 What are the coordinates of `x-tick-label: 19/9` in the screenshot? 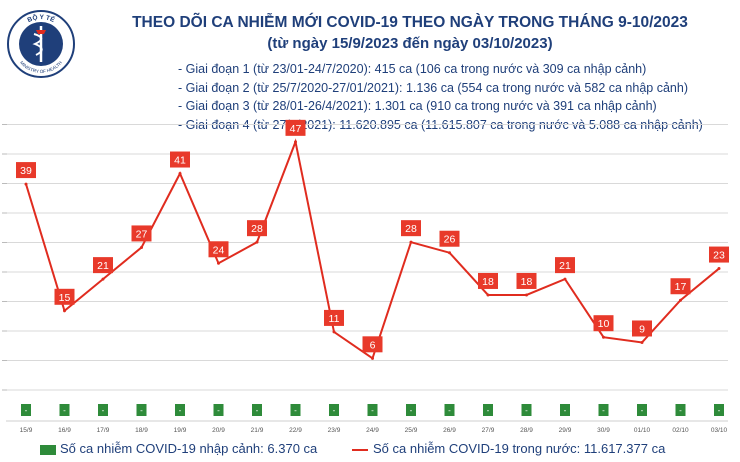 It's located at (180, 430).